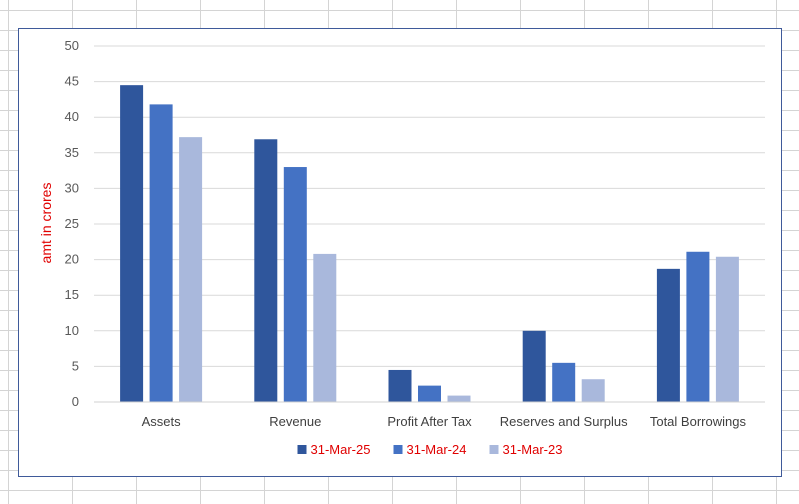  I want to click on x-category-label: Assets, so click(162, 421).